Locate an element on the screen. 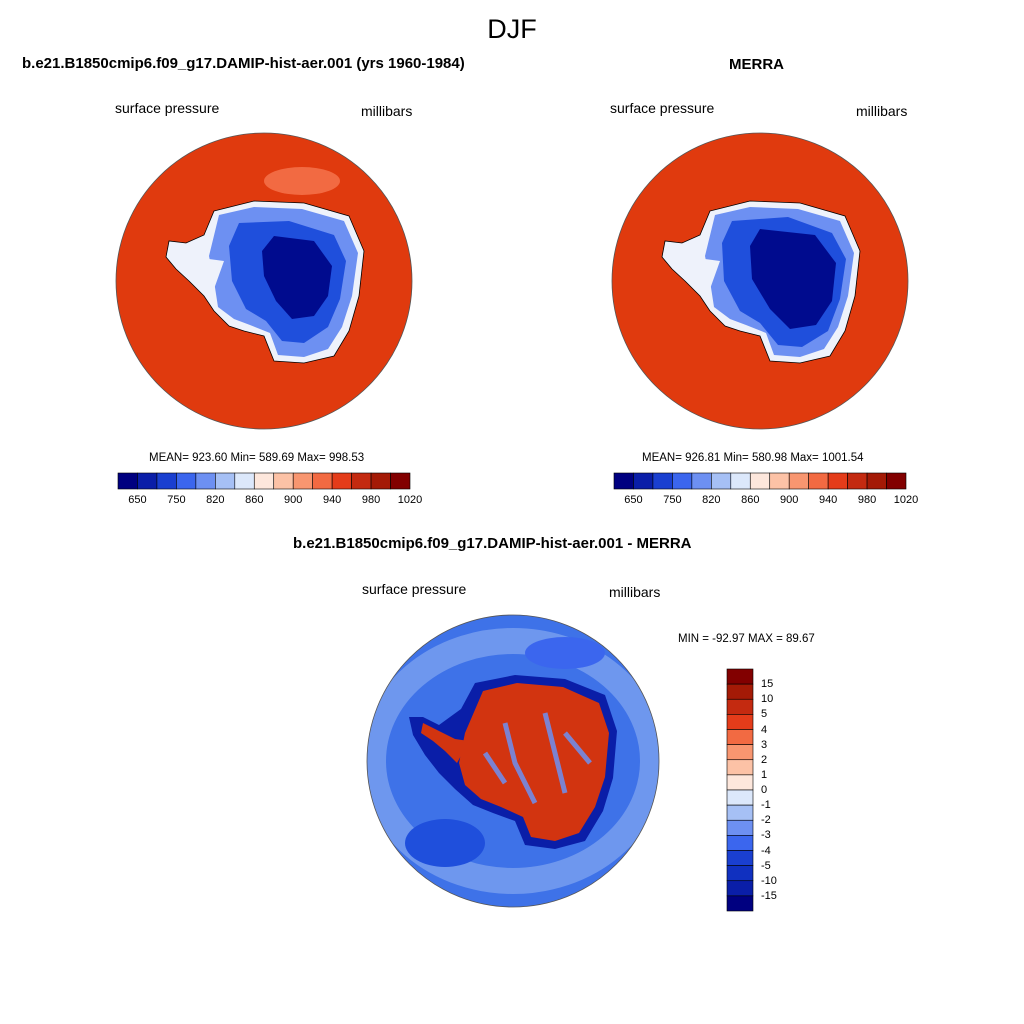  model-units-label: millibars is located at coordinates (387, 111).